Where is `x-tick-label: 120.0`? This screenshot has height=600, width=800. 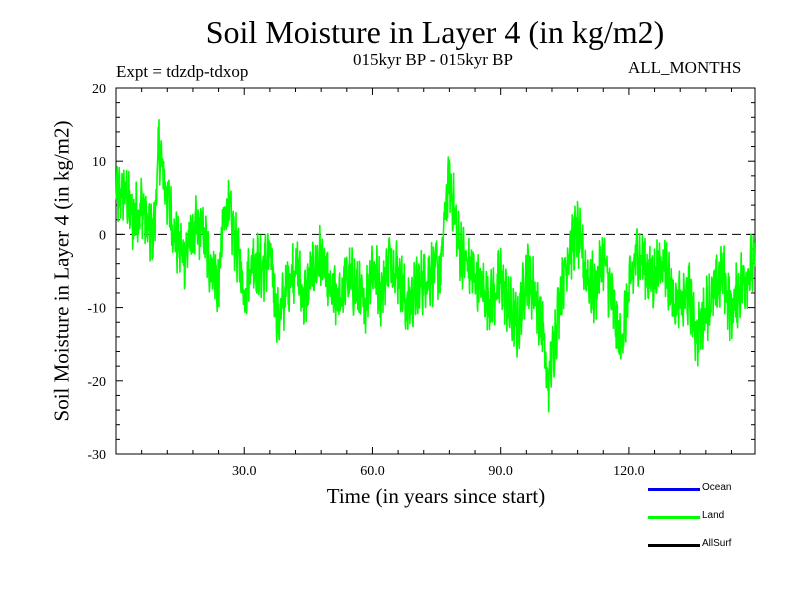 x-tick-label: 120.0 is located at coordinates (629, 471).